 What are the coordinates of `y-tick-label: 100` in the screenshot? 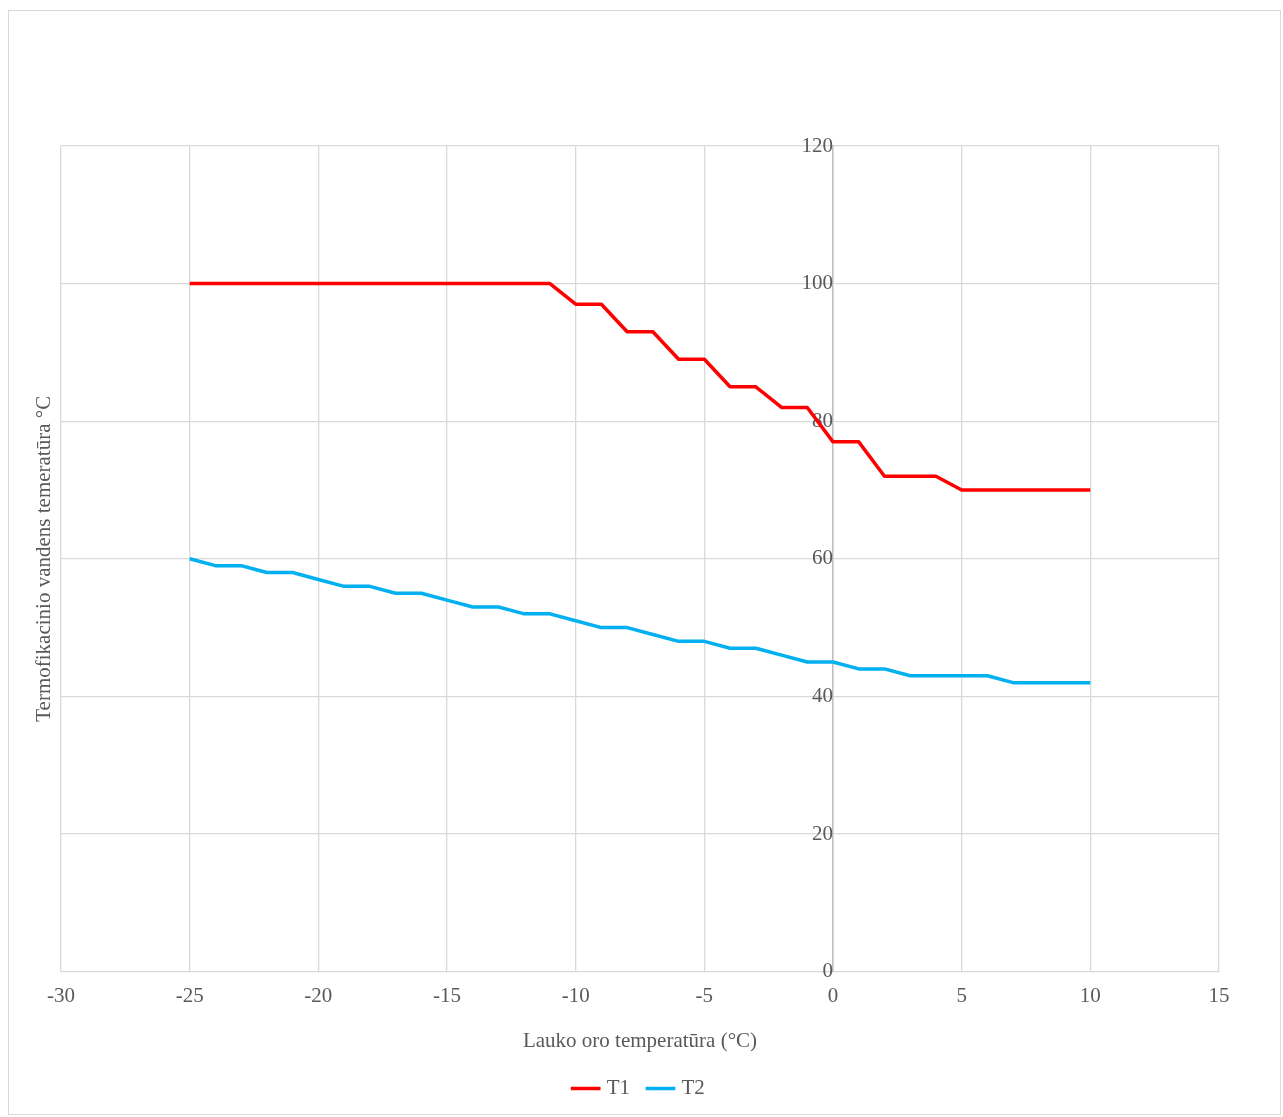 It's located at (817, 282).